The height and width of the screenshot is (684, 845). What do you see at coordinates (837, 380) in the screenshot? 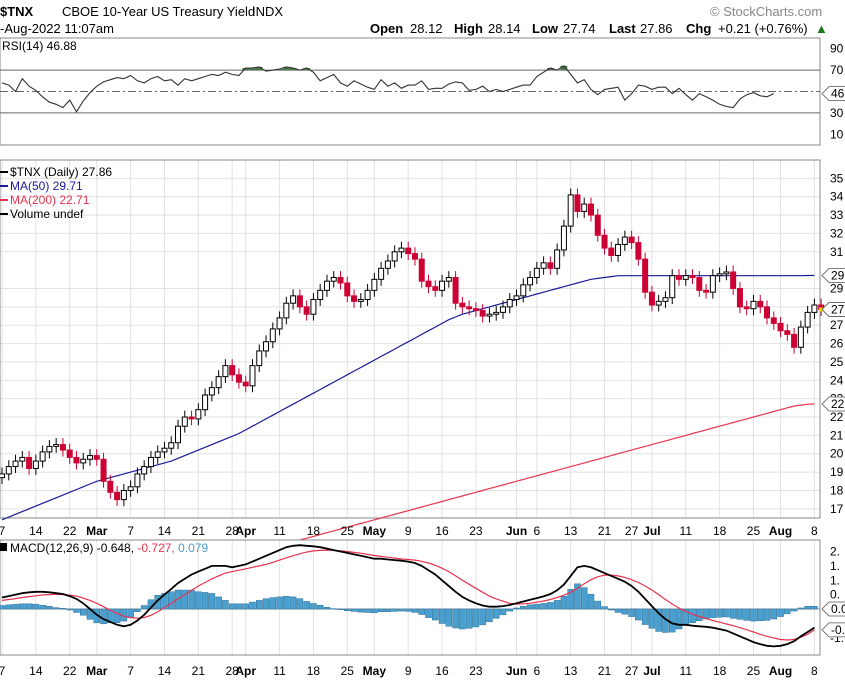
I see `price-y-tick-label: 24` at bounding box center [837, 380].